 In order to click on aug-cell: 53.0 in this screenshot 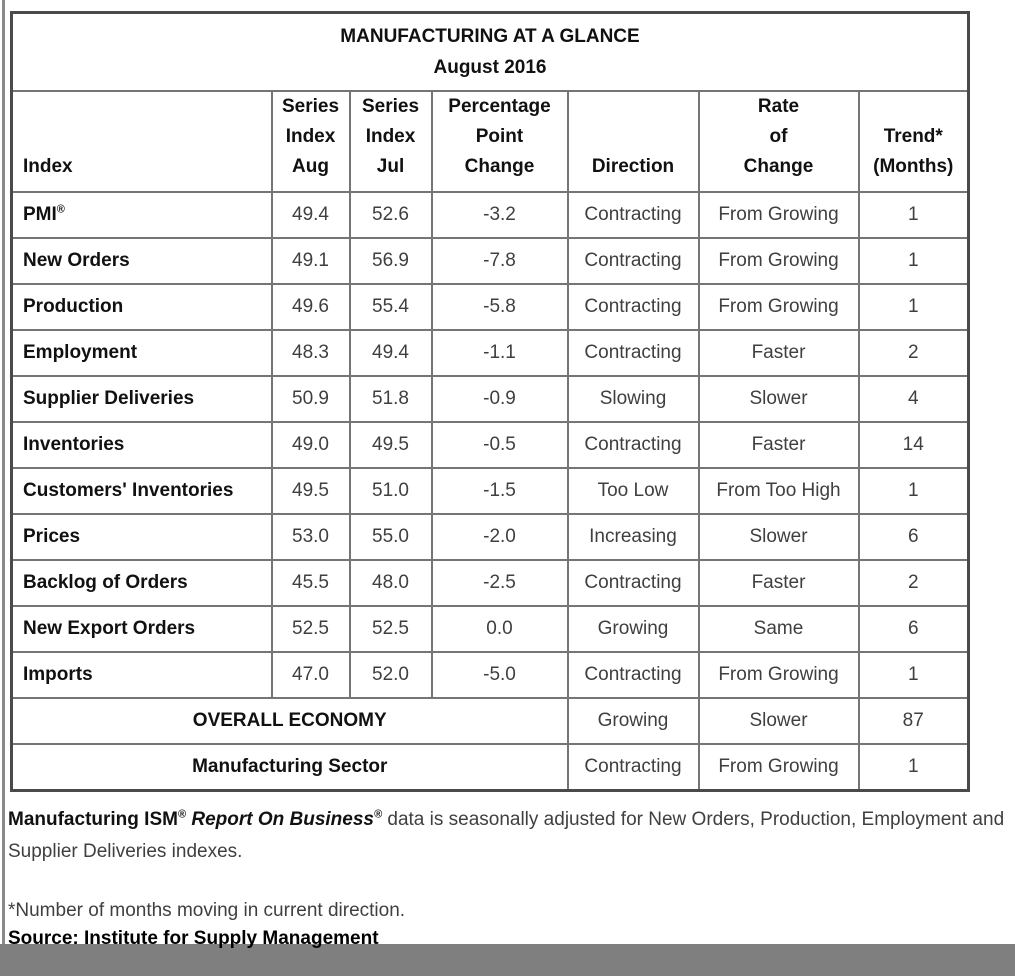, I will do `click(310, 537)`.